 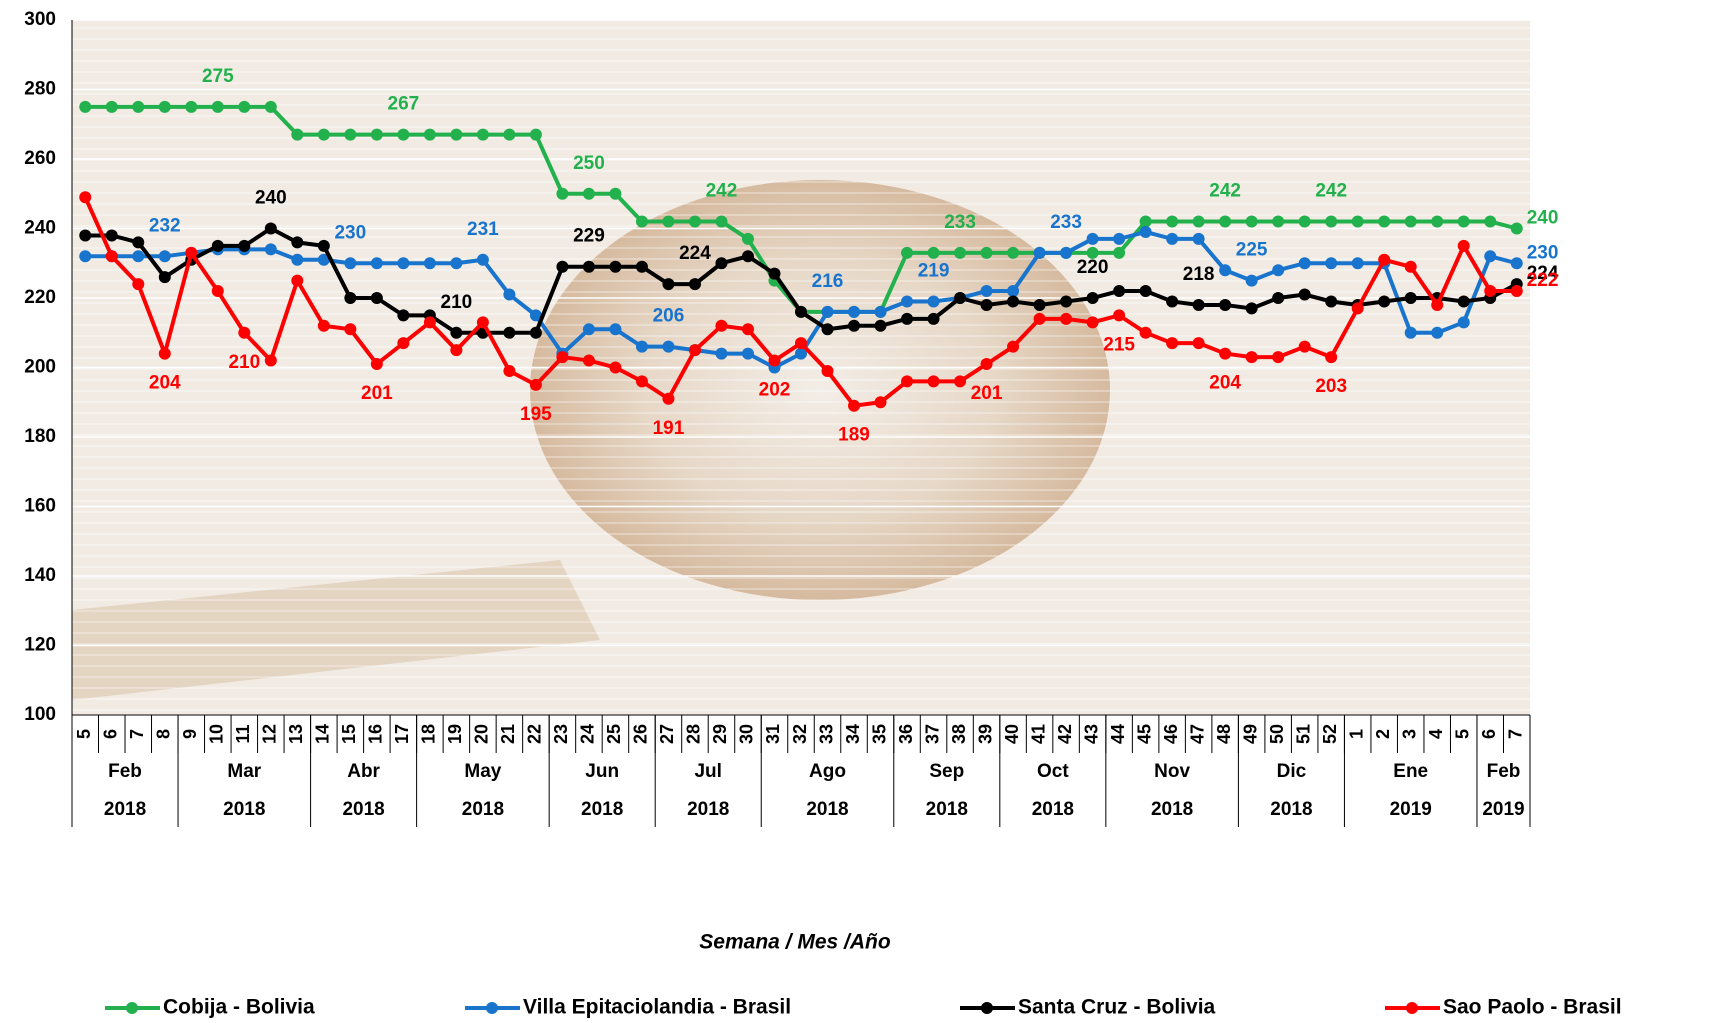 I want to click on x-tick-label: 3, so click(x=1409, y=734).